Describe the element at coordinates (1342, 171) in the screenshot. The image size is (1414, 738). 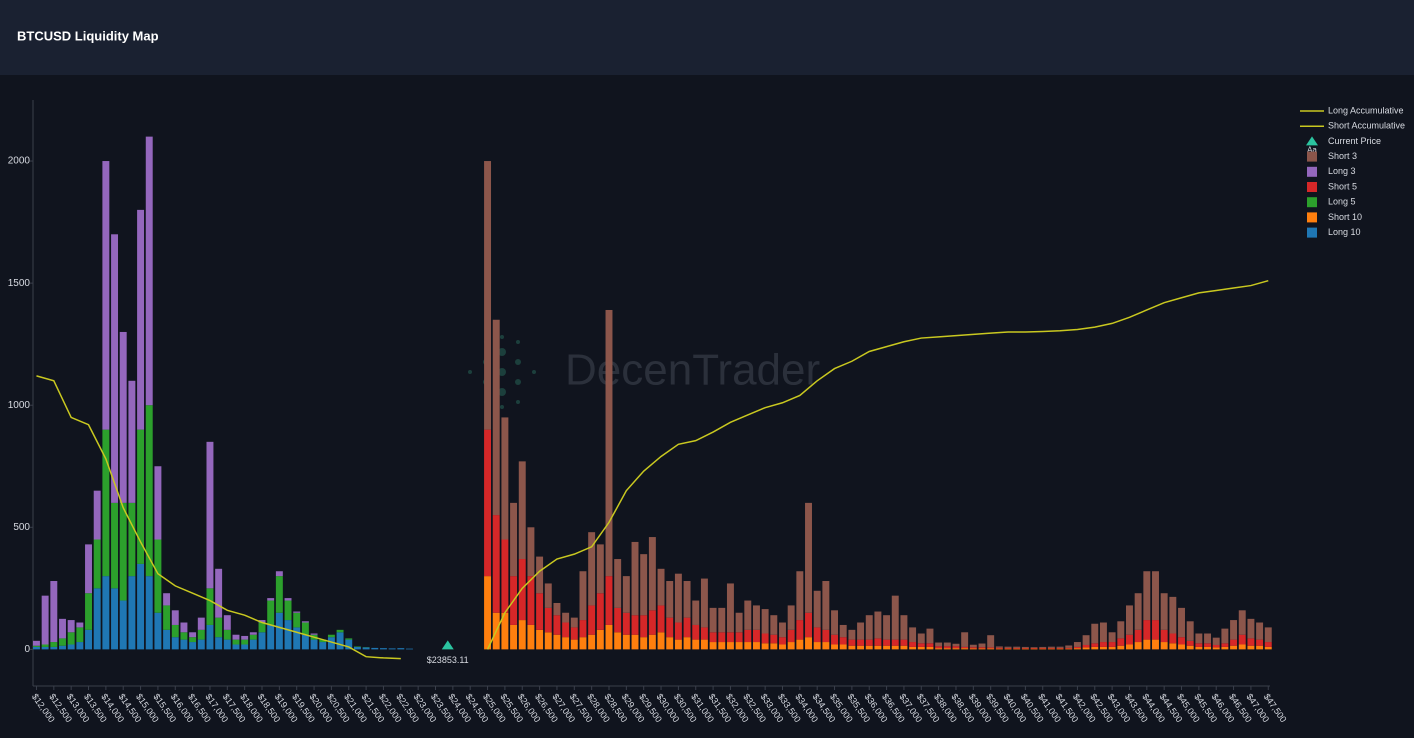
I see `legend-label: Long 3` at that location.